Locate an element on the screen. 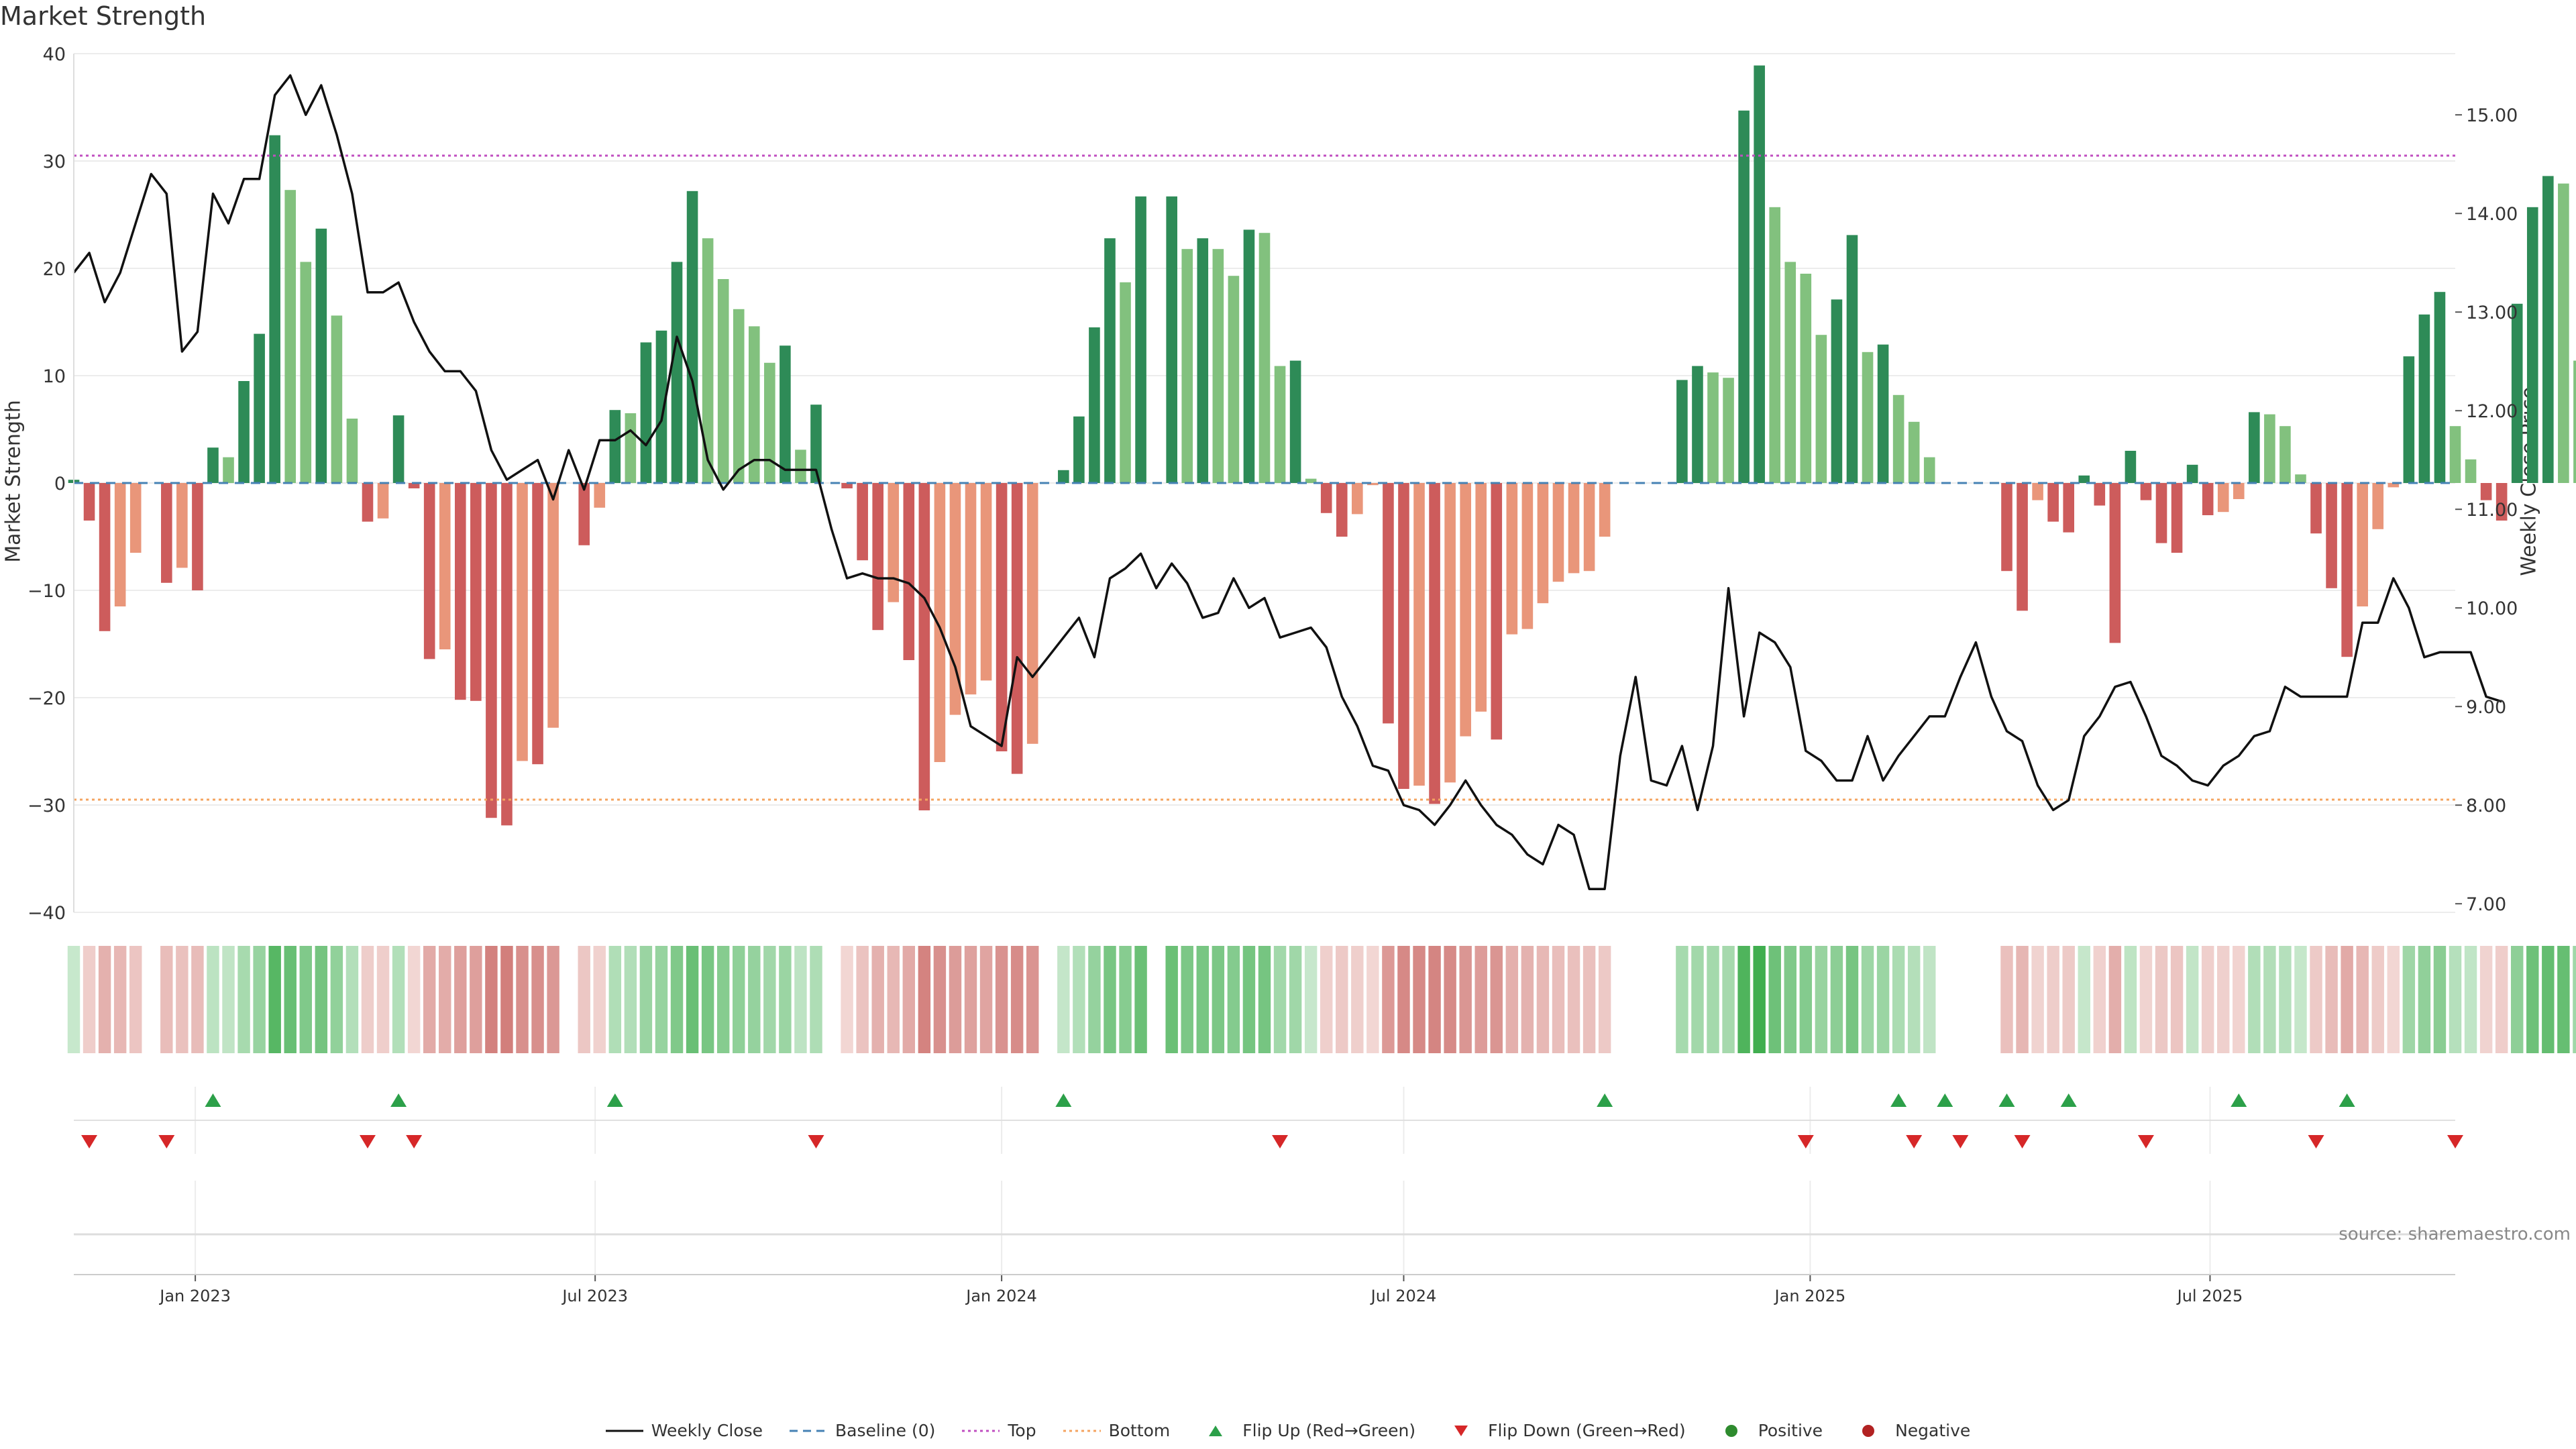  chart-title: Market Strength is located at coordinates (103, 16).